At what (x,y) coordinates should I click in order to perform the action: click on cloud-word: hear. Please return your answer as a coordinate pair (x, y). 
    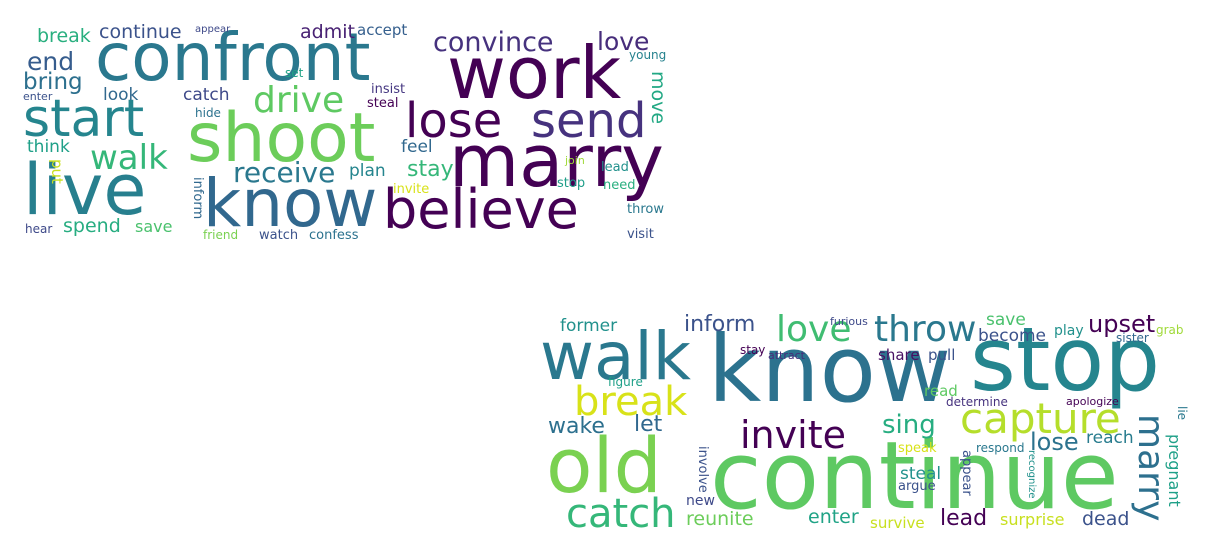
    Looking at the image, I should click on (39, 229).